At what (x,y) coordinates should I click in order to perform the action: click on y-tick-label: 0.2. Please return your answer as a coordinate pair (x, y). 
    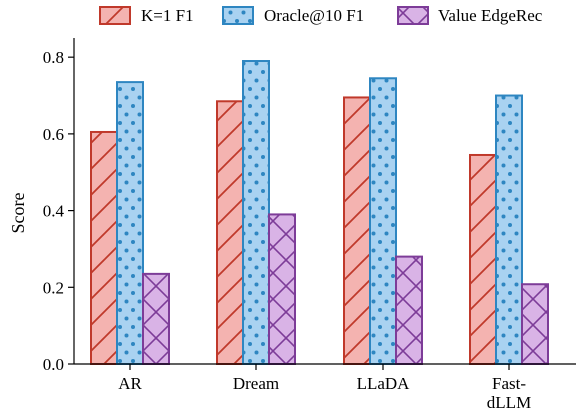
    Looking at the image, I should click on (53, 287).